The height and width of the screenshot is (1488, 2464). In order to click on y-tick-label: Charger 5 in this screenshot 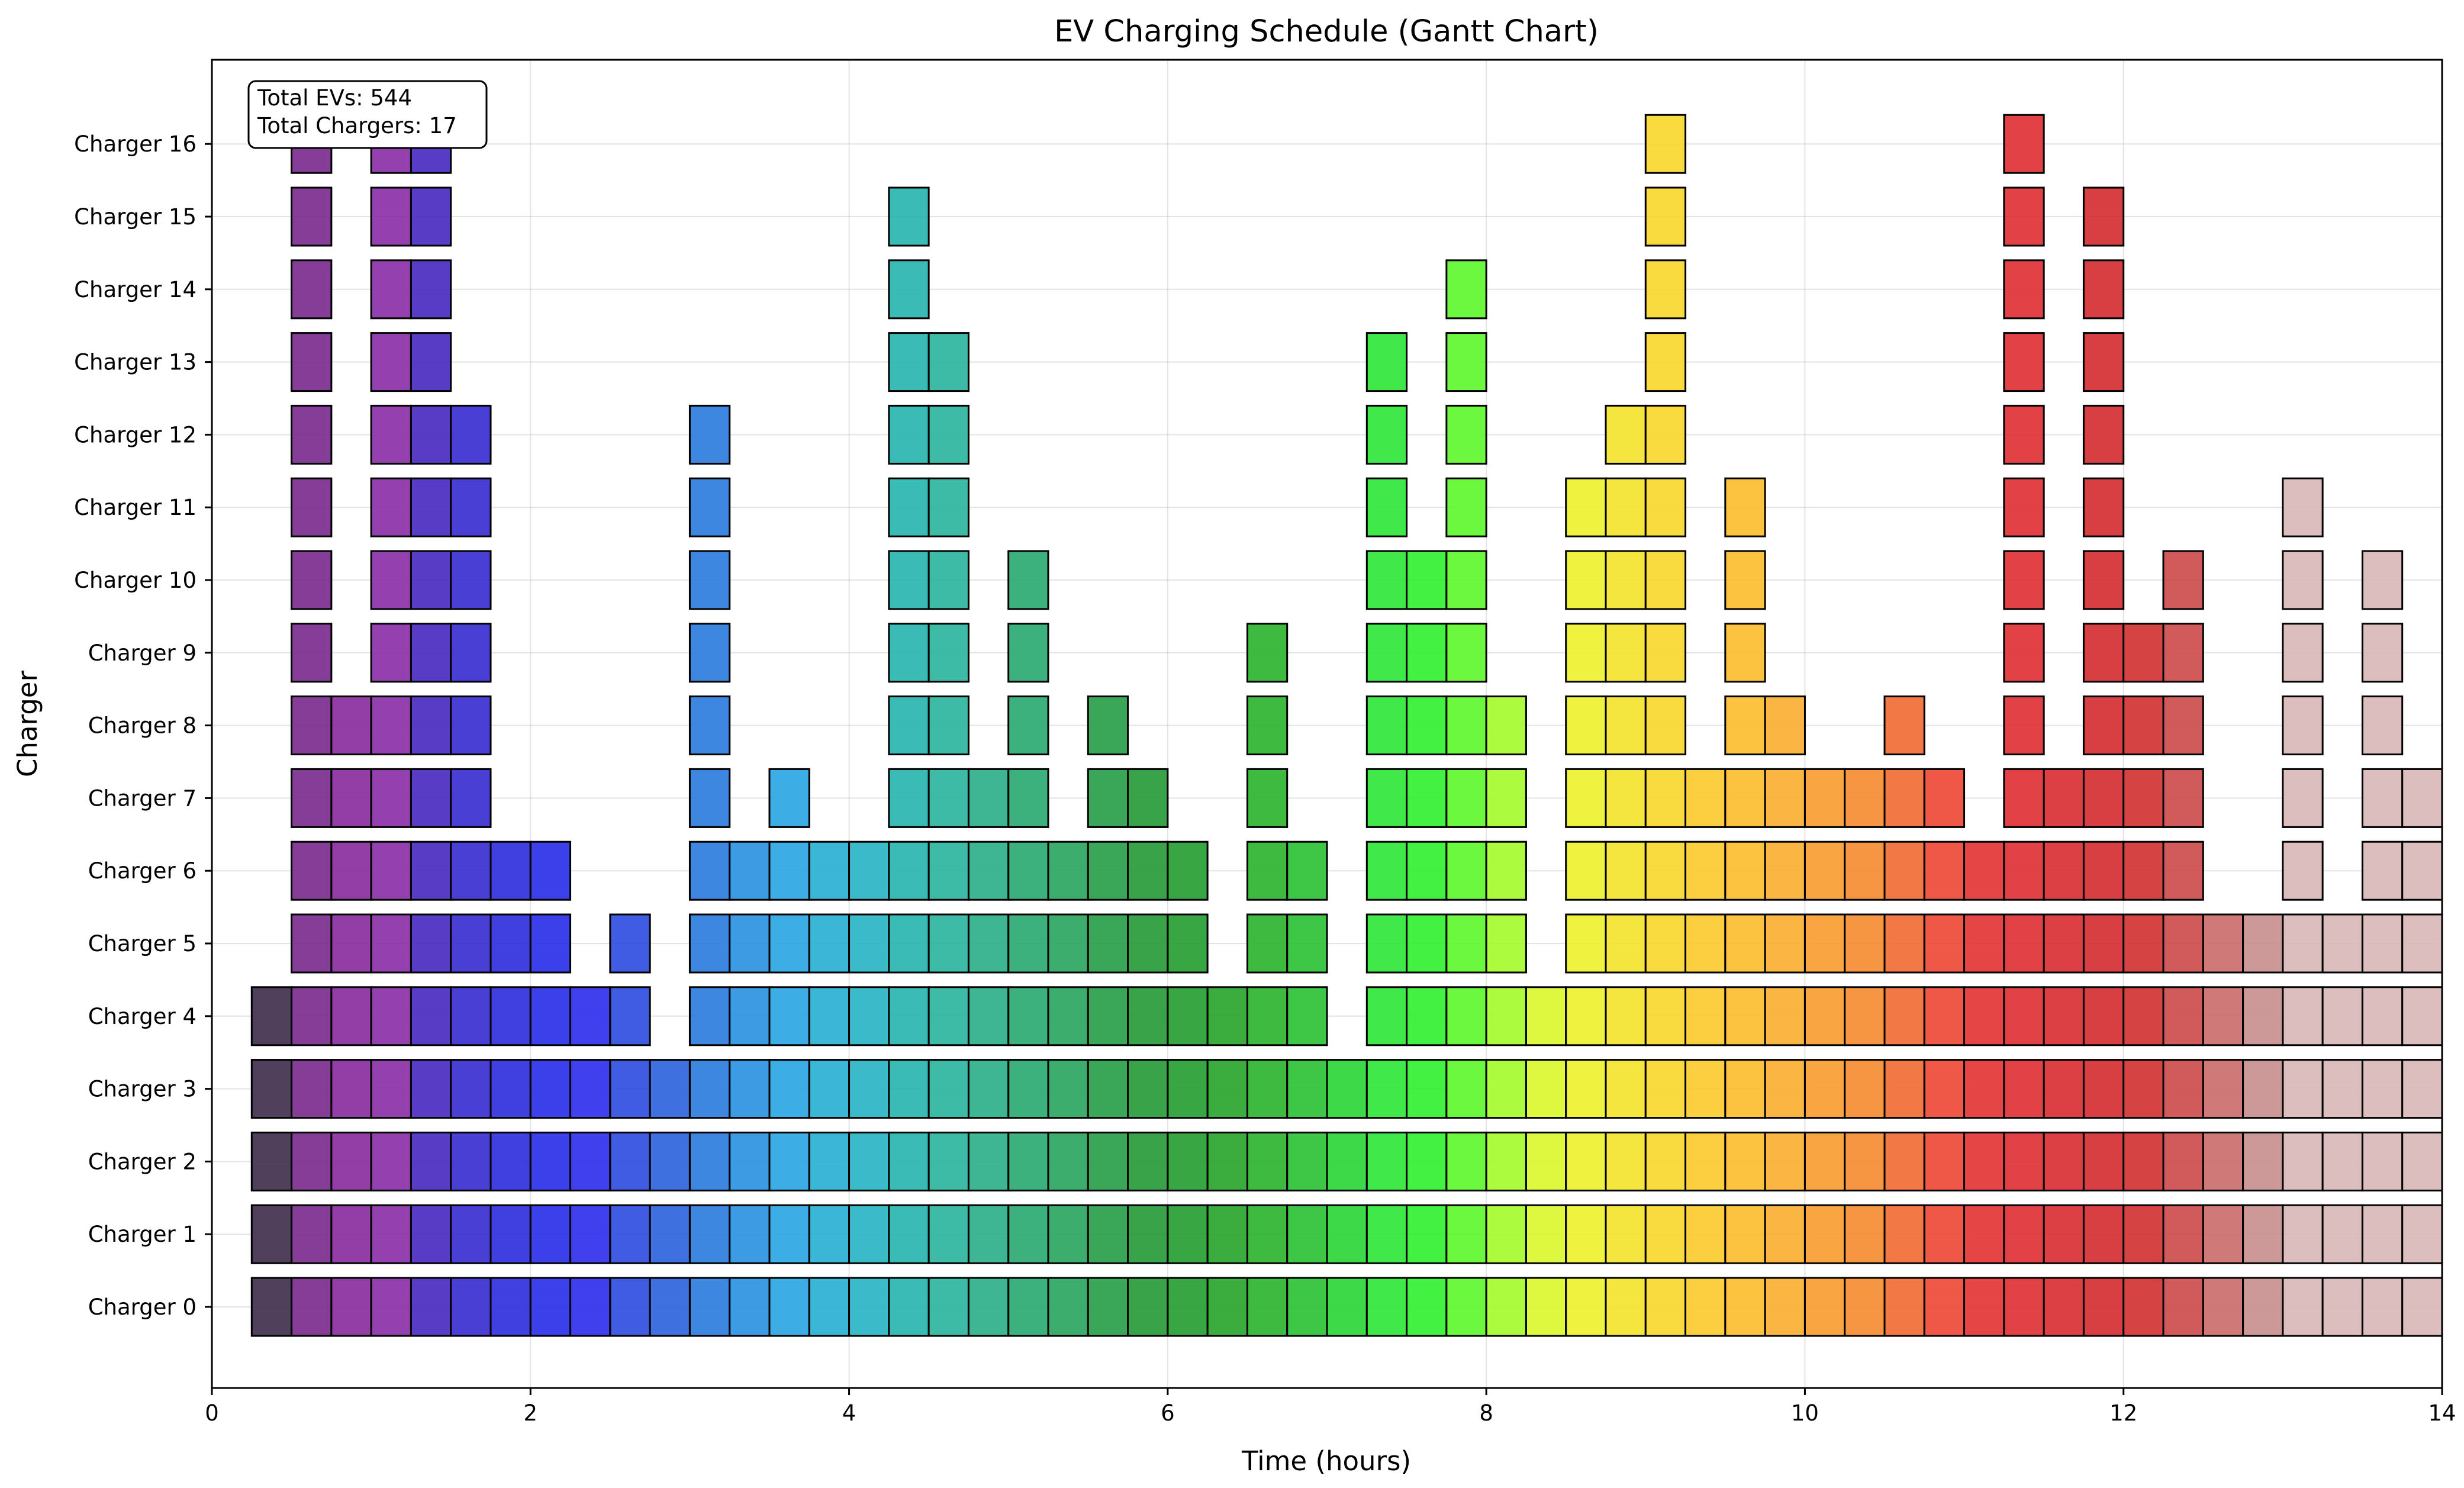, I will do `click(142, 943)`.